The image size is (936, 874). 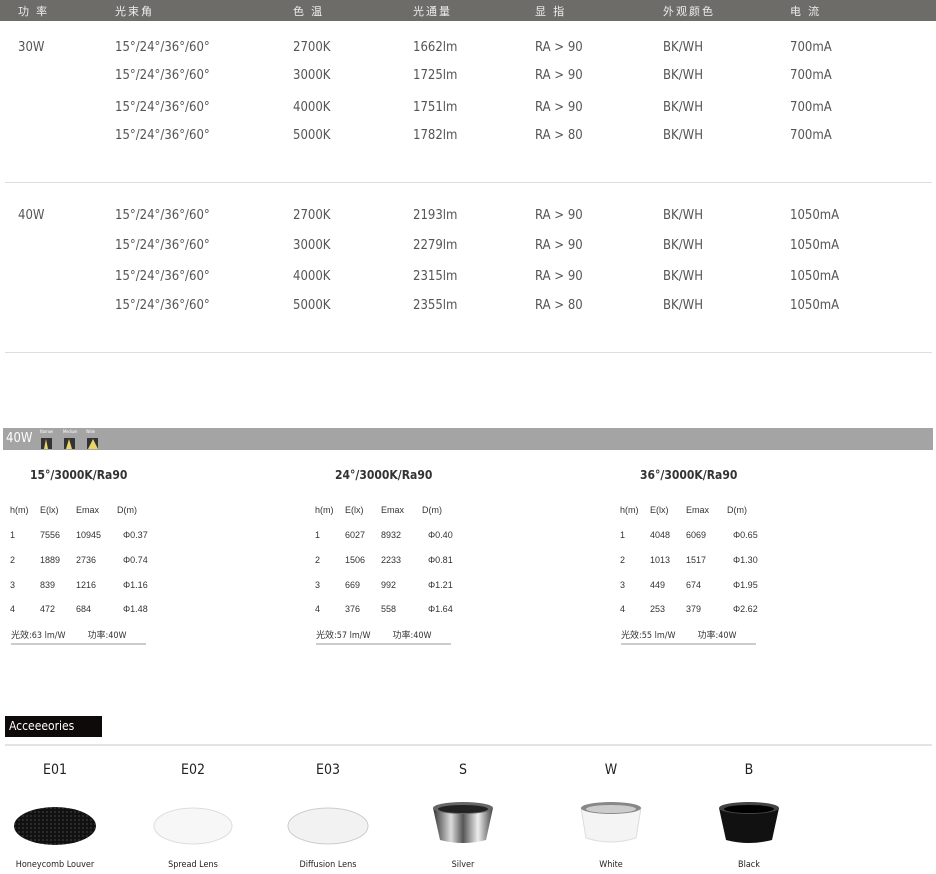 What do you see at coordinates (318, 585) in the screenshot?
I see `photometric-cell: 3` at bounding box center [318, 585].